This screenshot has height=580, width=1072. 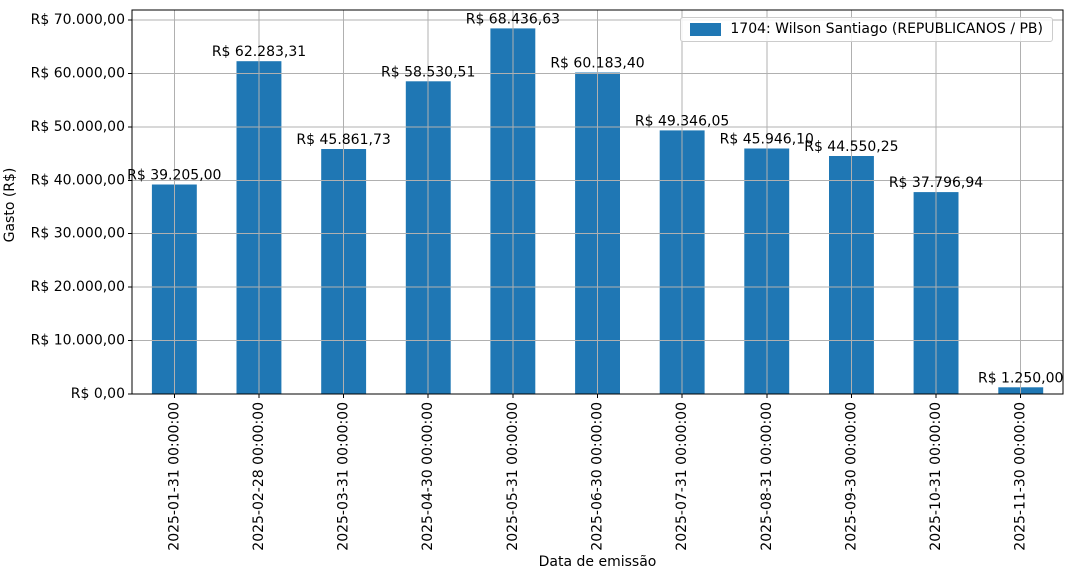 What do you see at coordinates (936, 183) in the screenshot?
I see `bar-value-label: R$ 37.796,94` at bounding box center [936, 183].